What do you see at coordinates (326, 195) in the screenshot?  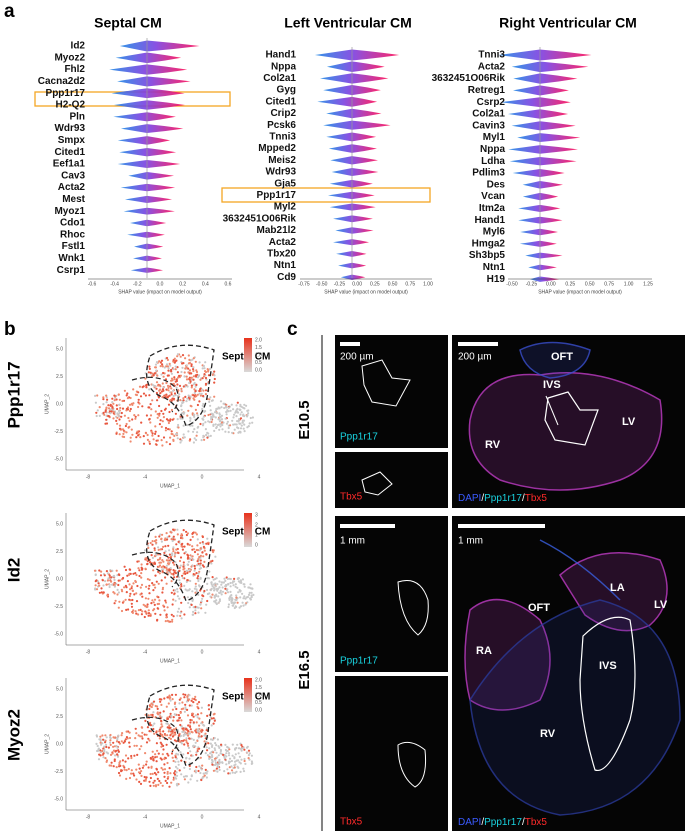 I see `highlight-box` at bounding box center [326, 195].